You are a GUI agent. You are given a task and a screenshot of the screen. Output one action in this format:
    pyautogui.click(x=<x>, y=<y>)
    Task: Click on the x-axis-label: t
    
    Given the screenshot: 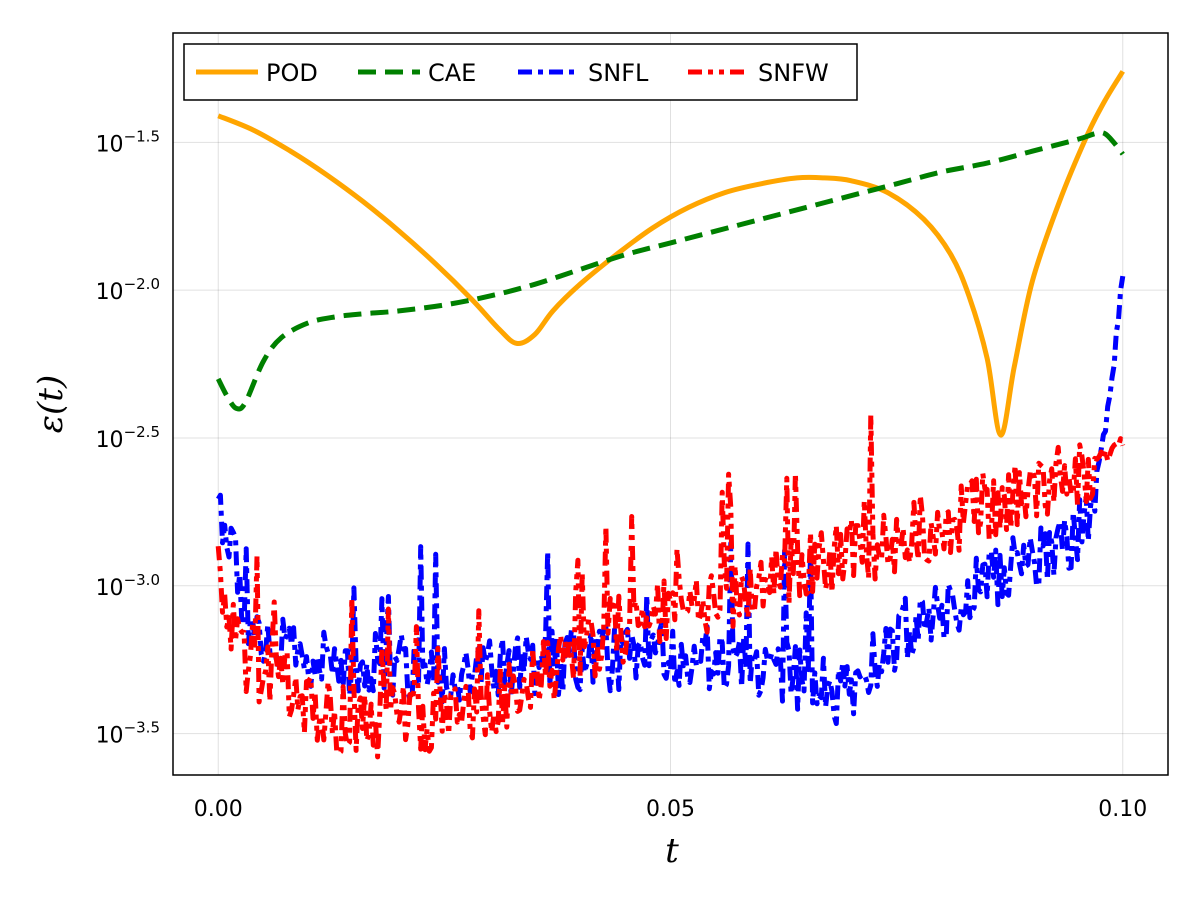 What is the action you would take?
    pyautogui.click(x=672, y=851)
    